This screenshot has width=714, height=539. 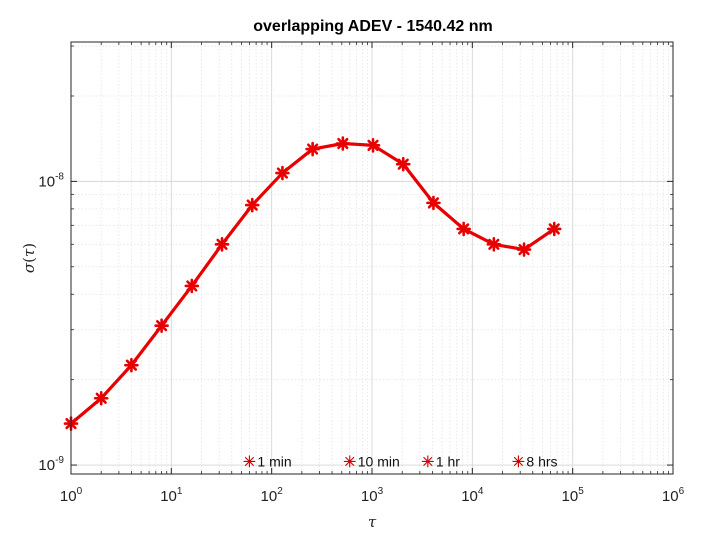 I want to click on x-tick-exponent: 6, so click(x=682, y=491).